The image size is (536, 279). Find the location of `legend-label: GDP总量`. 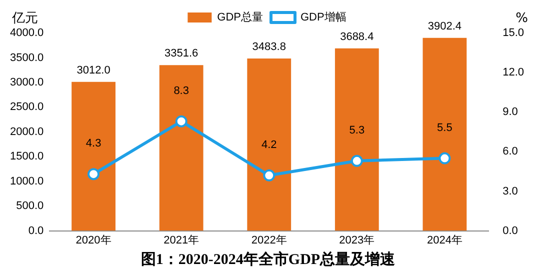

legend-label: GDP总量 is located at coordinates (240, 17).